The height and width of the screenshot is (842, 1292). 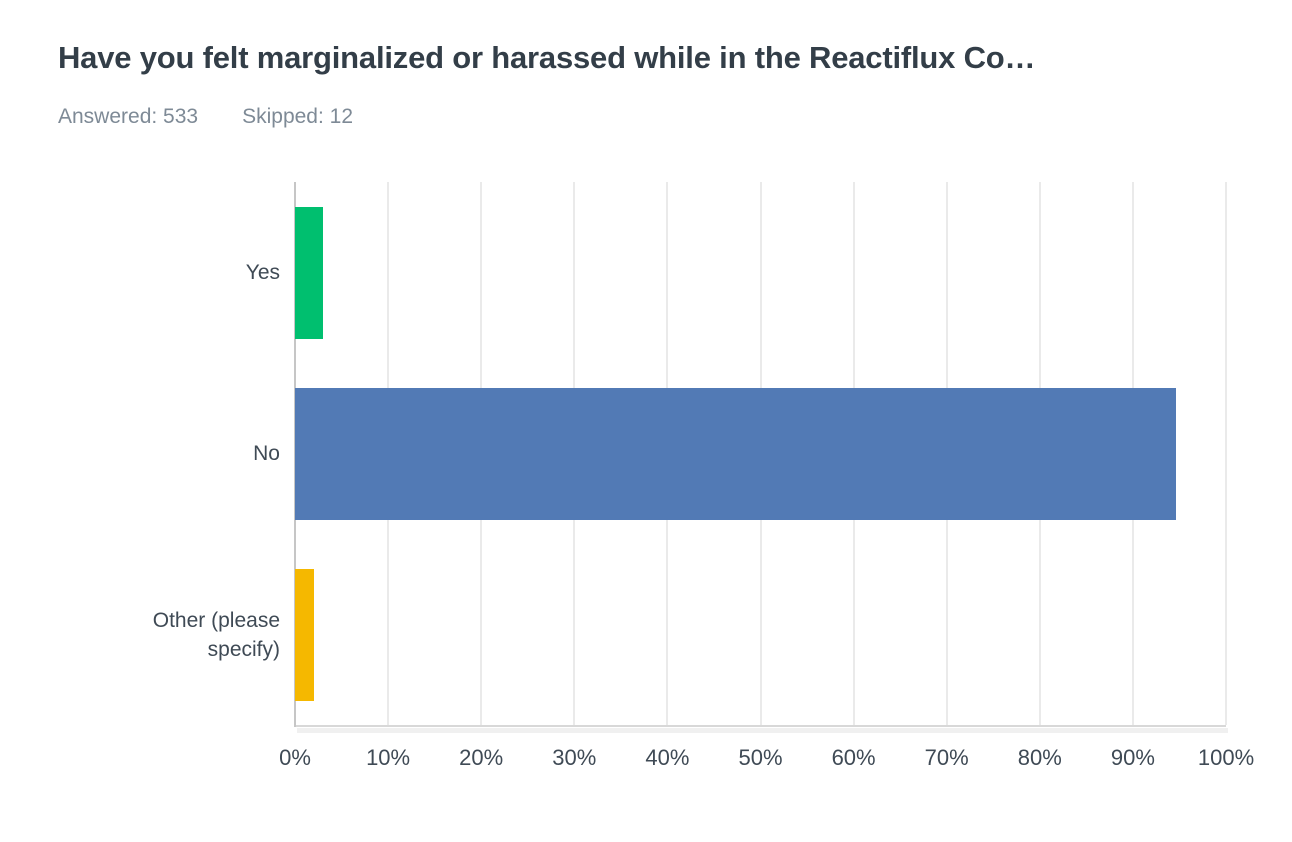 I want to click on x-axis-tick-labels: 0% 10% 20% 30% 40% 50% 60% 70% 80% 90% 100%, so click(x=766, y=761).